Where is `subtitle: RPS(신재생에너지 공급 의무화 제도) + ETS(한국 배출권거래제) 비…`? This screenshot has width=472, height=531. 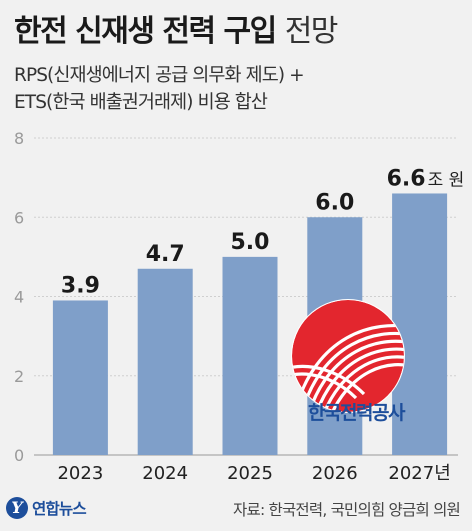
subtitle: RPS(신재생에너지 공급 의무화 제도) + ETS(한국 배출권거래제) 비… is located at coordinates (159, 89).